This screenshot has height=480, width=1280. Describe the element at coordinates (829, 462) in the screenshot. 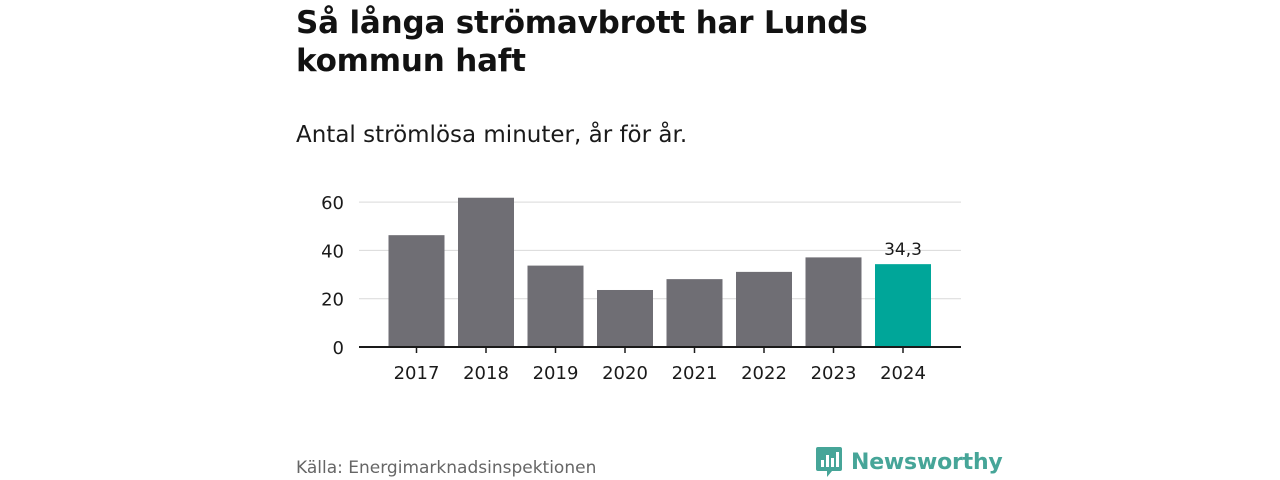

I see `newsworthy-logo-icon` at that location.